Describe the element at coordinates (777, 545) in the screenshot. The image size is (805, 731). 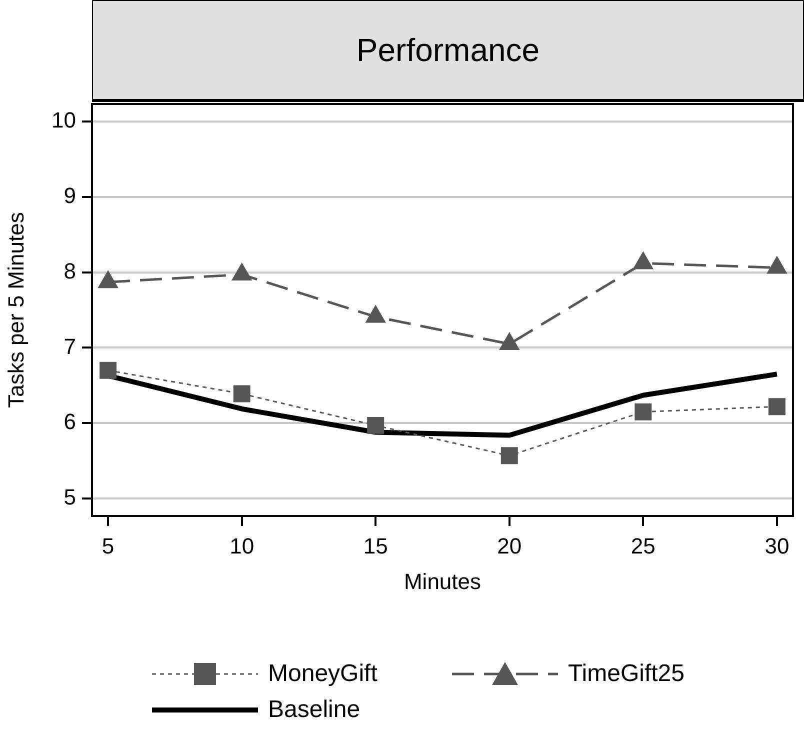
I see `x-tick-label: 30` at that location.